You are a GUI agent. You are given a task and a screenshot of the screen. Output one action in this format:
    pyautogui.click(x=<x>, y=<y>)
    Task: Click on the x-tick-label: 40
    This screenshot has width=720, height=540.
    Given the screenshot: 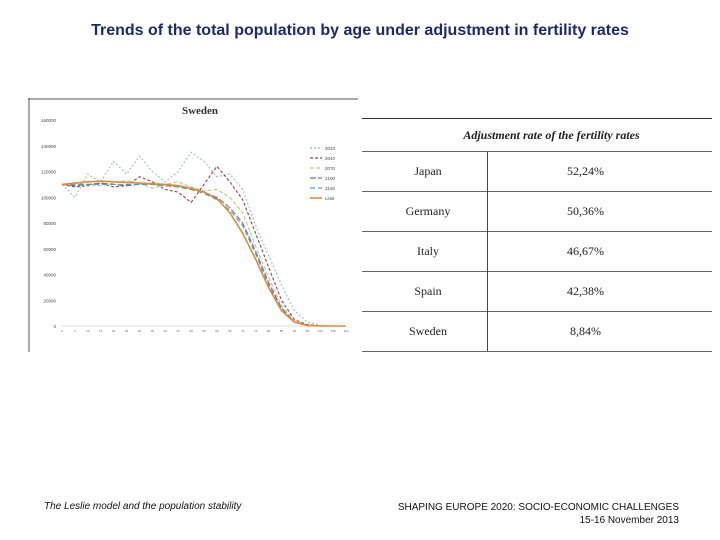 What is the action you would take?
    pyautogui.click(x=166, y=331)
    